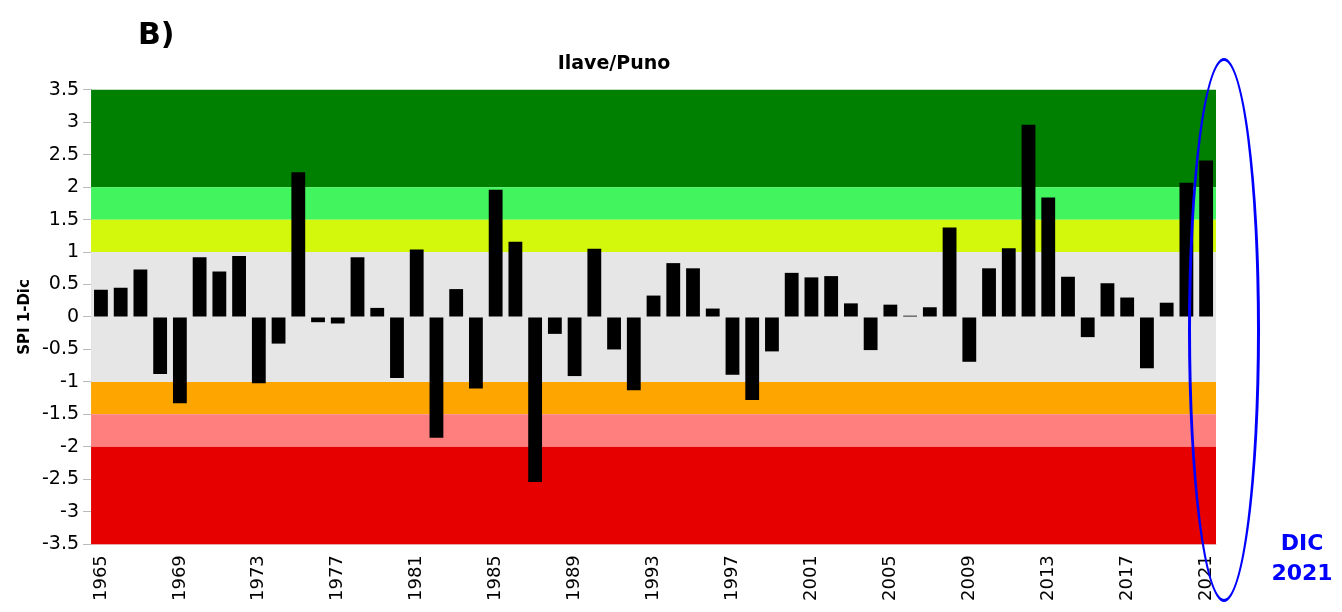 This screenshot has height=612, width=1342. Describe the element at coordinates (60, 412) in the screenshot. I see `y-tick-label: -1.5` at that location.